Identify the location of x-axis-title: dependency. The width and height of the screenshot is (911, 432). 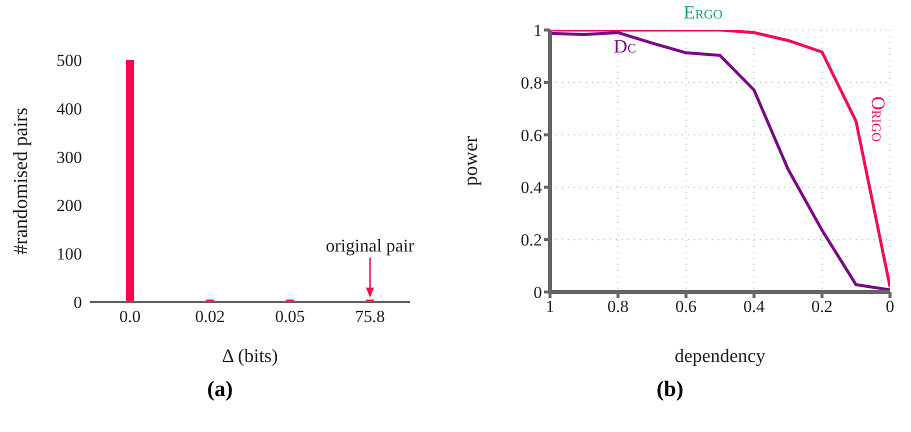
(720, 356).